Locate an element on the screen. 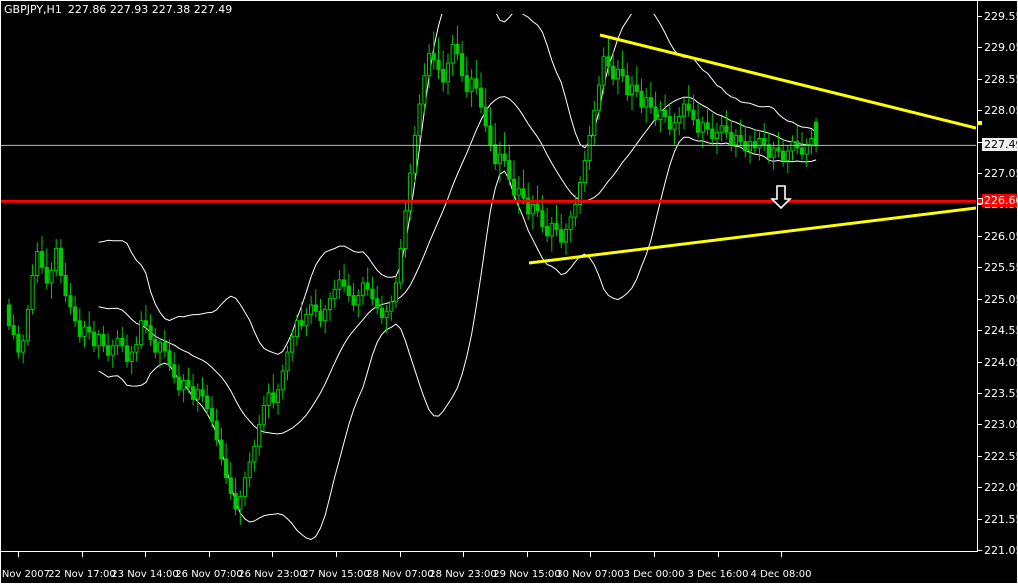 The image size is (1018, 584). ascending-trendline is located at coordinates (752, 235).